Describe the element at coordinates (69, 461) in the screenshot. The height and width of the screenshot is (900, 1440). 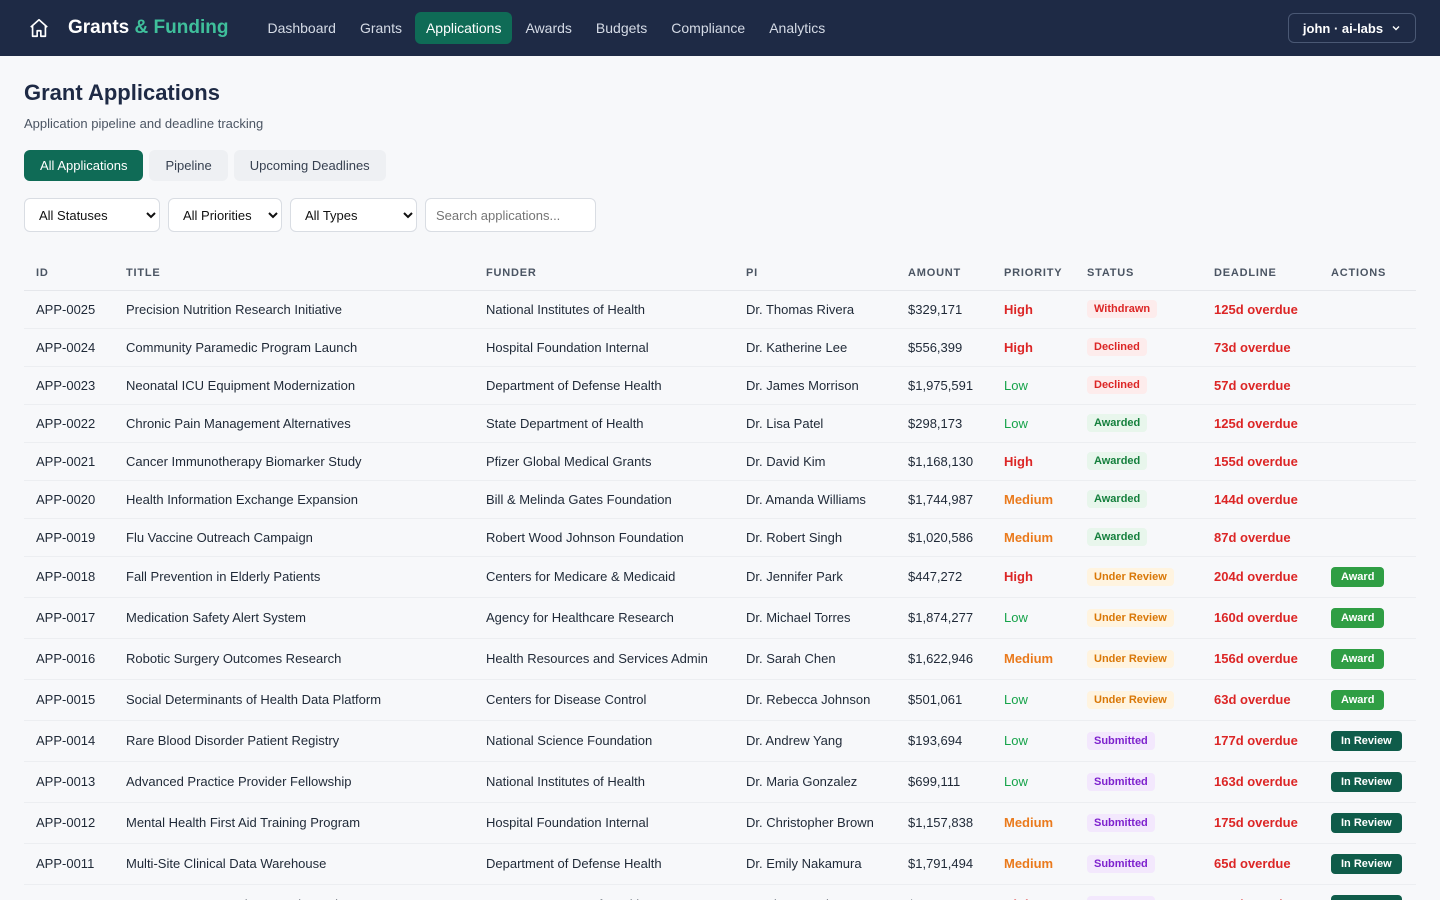
I see `cell-id: APP-0021` at that location.